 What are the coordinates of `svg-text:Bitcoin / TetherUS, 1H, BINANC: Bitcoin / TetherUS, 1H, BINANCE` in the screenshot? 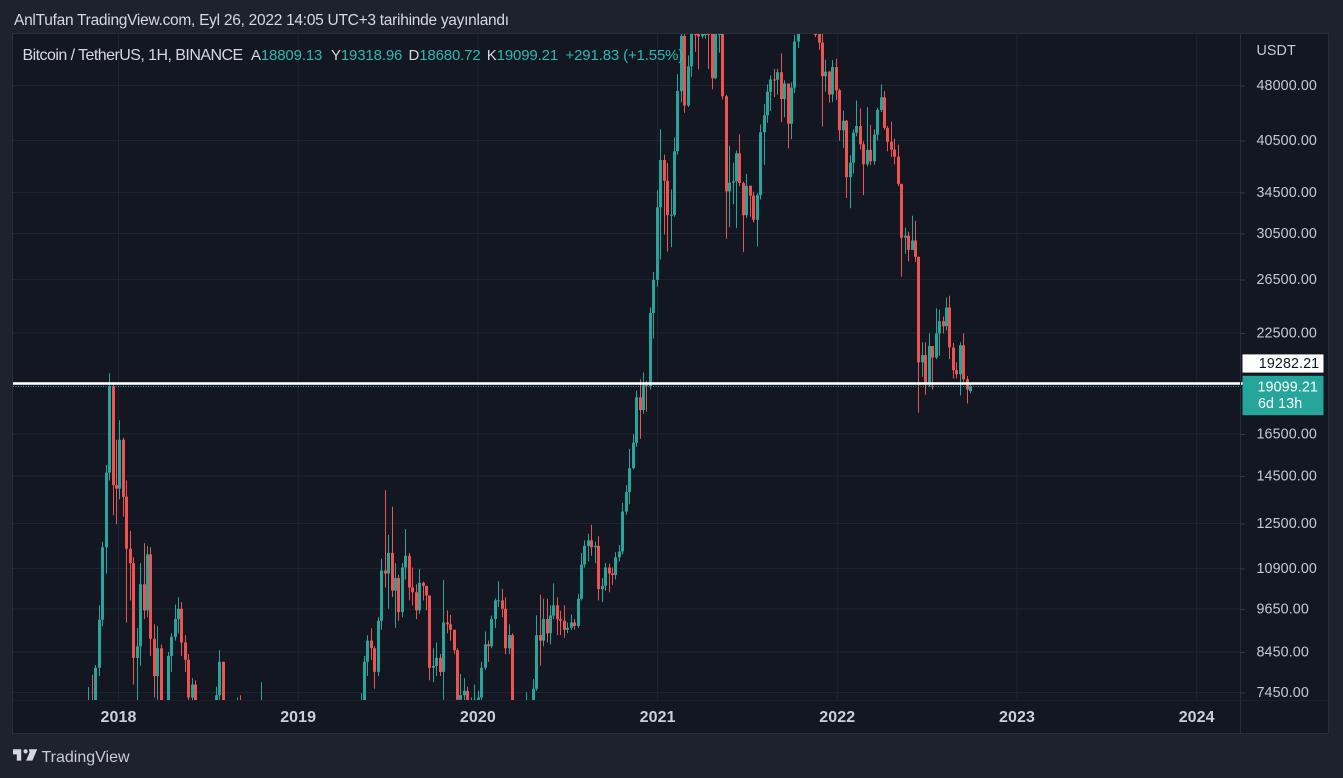 It's located at (133, 55).